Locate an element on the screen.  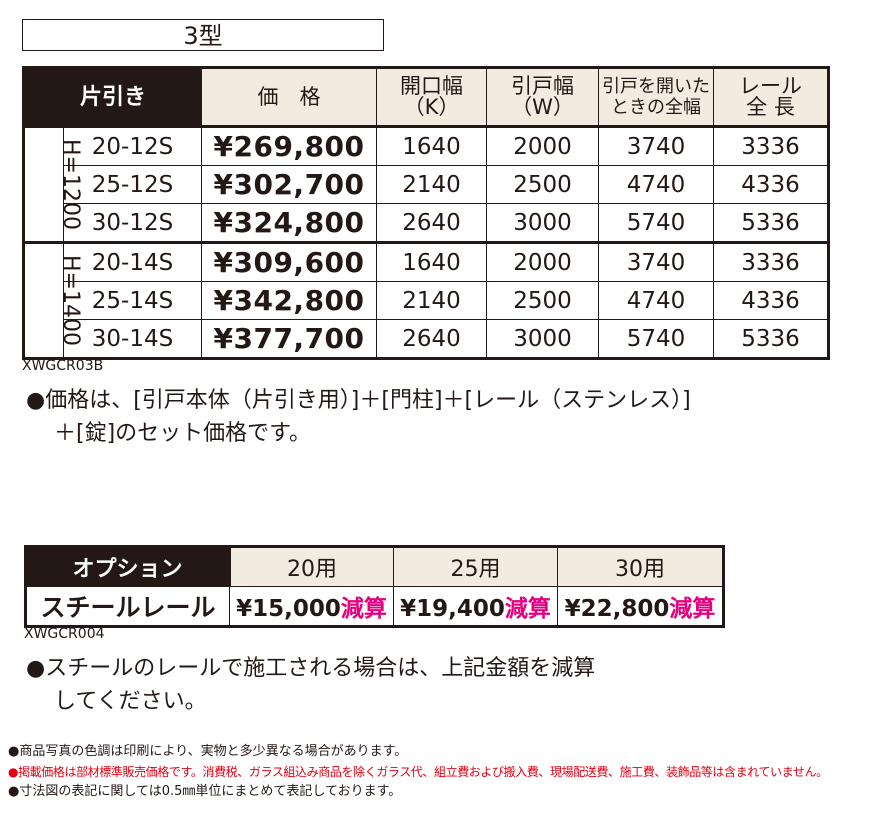
table-row: 25-14S ¥342,800 2140 2500 4740 4336 is located at coordinates (427, 300).